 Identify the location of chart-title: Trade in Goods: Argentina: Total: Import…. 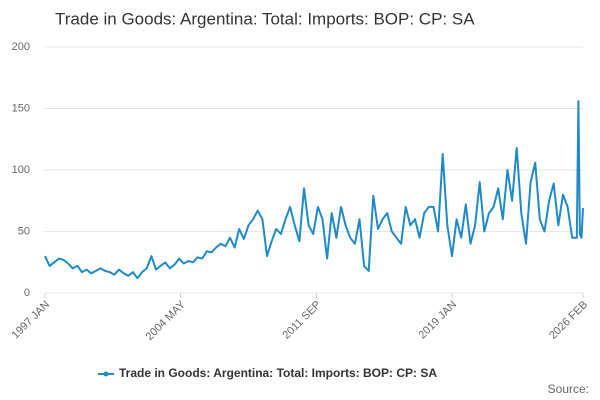
(265, 18).